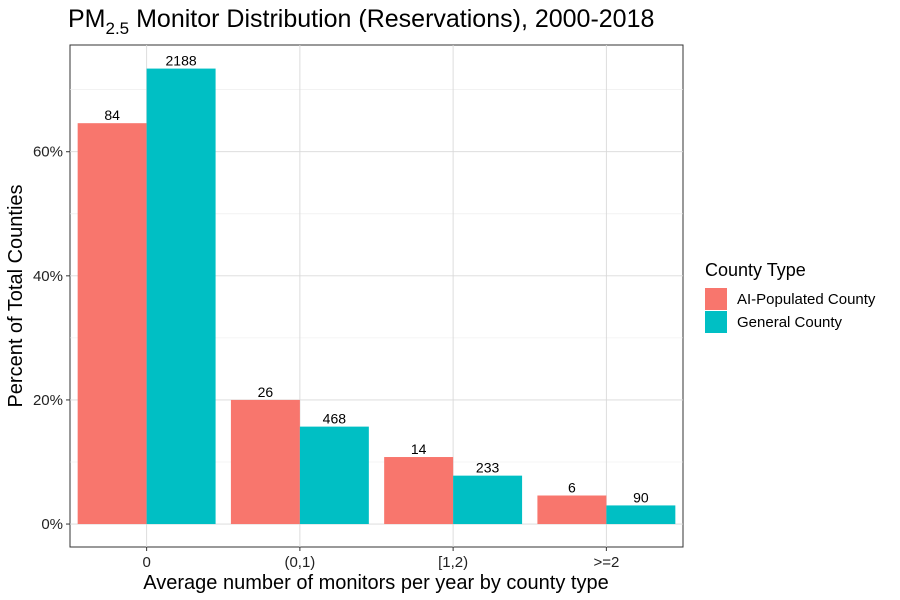 The width and height of the screenshot is (900, 600). Describe the element at coordinates (52, 524) in the screenshot. I see `y-tick-label: 0%` at that location.